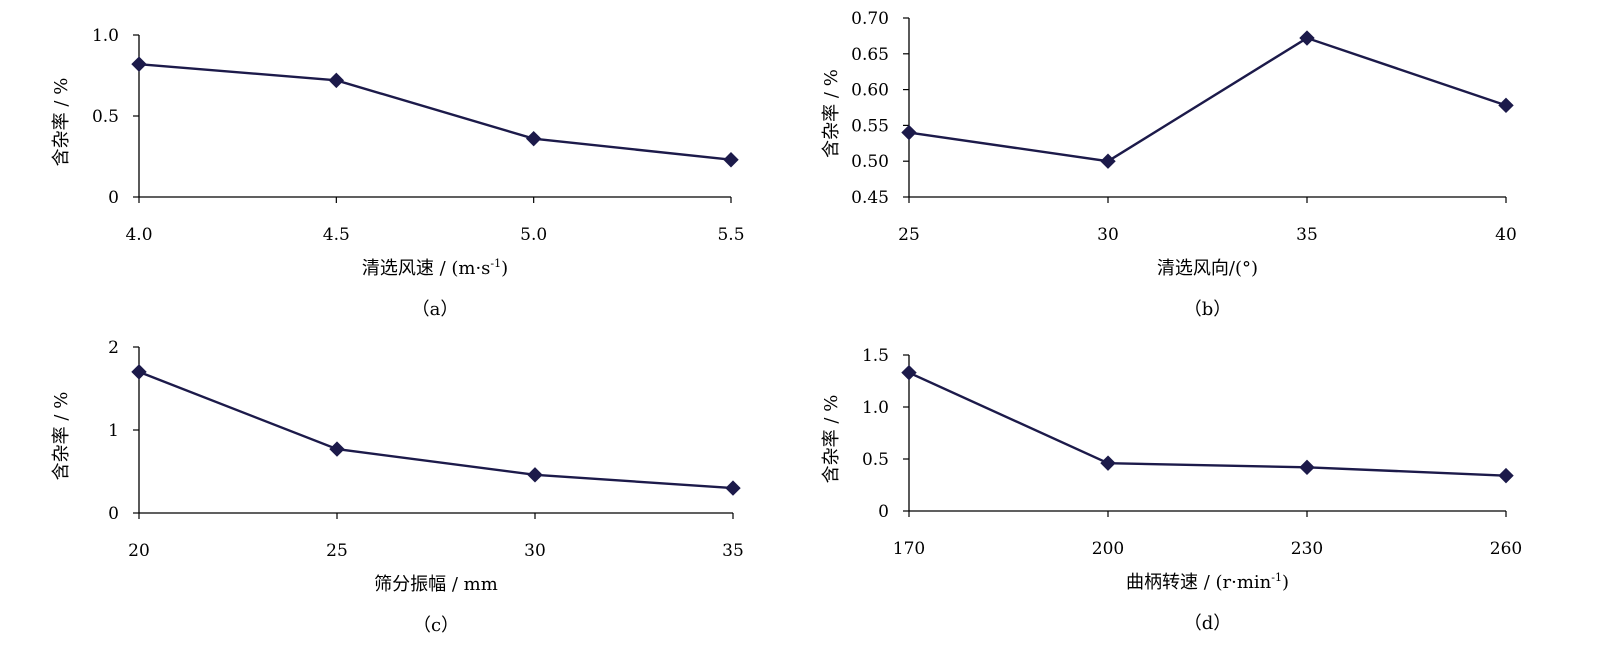 This screenshot has height=654, width=1600. Describe the element at coordinates (436, 625) in the screenshot. I see `panel-caption: （c）` at that location.